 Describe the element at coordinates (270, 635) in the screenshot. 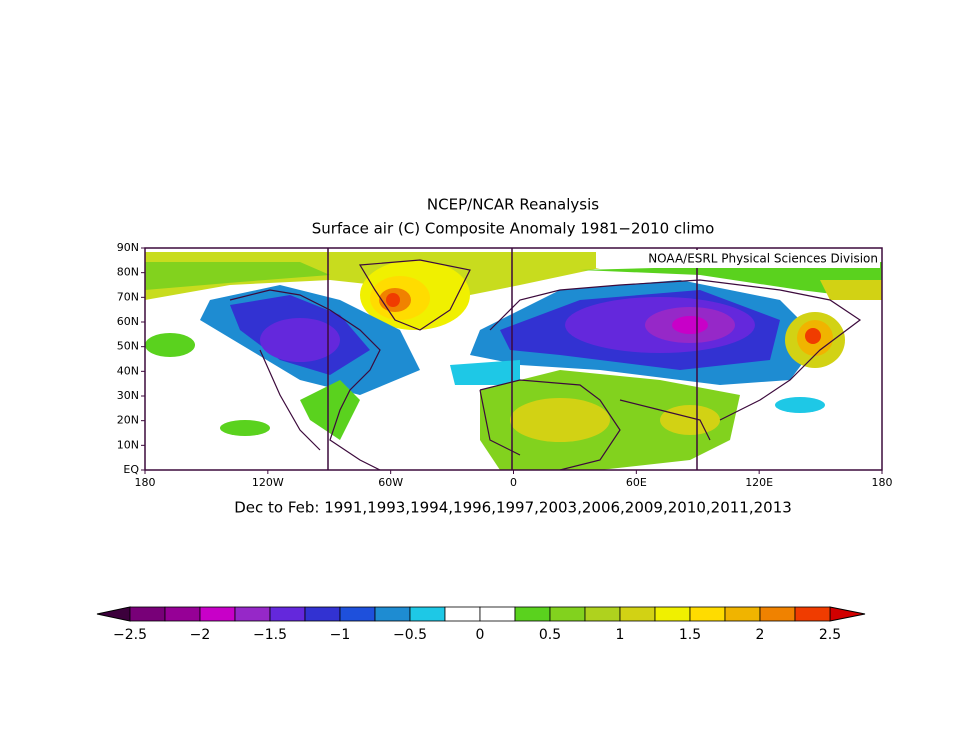

I see `colorbar-label: −1.5` at that location.